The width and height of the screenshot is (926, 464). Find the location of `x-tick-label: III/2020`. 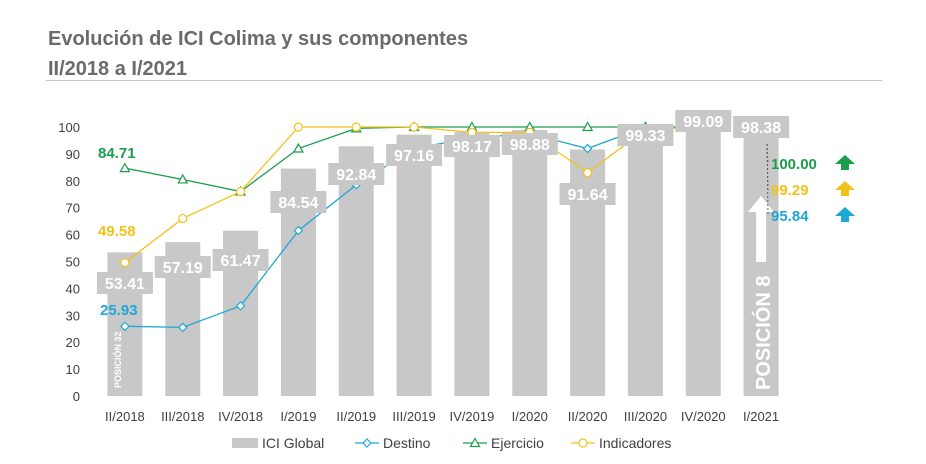

x-tick-label: III/2020 is located at coordinates (645, 416).